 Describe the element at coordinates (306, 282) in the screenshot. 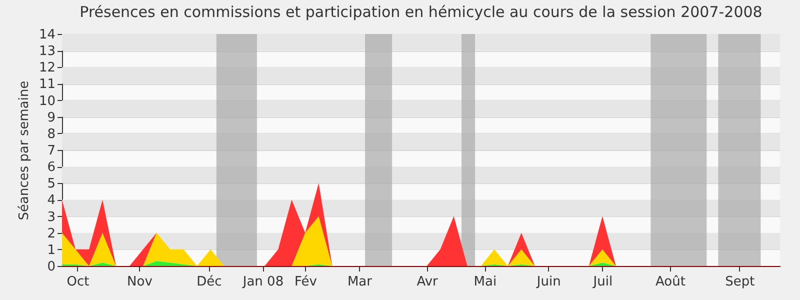

I see `x-tick-label: Fév` at that location.